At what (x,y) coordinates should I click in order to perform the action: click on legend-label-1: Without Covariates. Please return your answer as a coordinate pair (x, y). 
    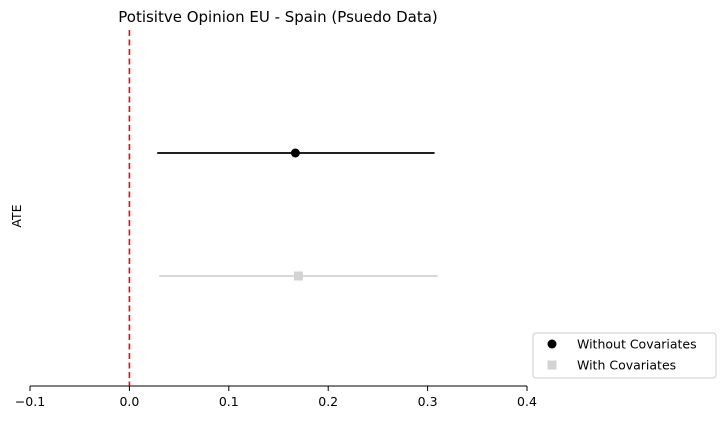
    Looking at the image, I should click on (637, 344).